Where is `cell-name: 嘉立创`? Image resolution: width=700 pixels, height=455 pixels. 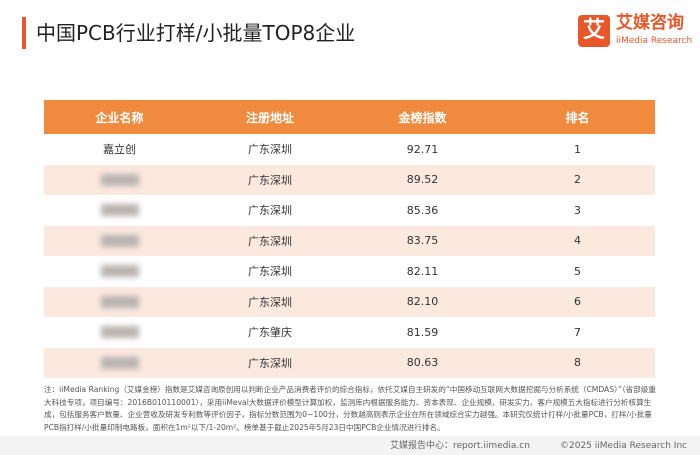
cell-name: 嘉立创 is located at coordinates (119, 150).